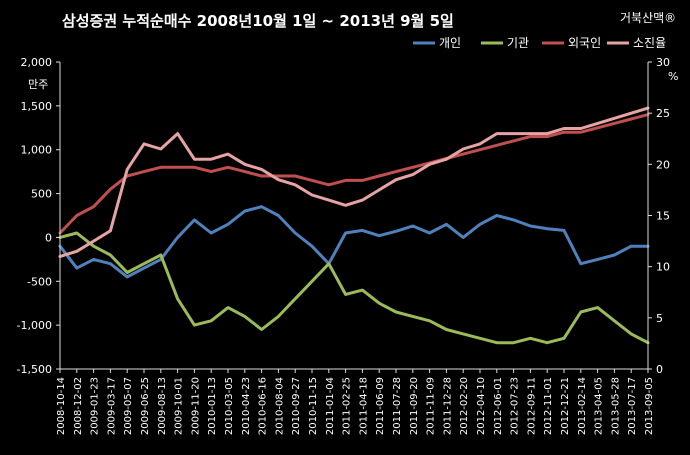 The height and width of the screenshot is (455, 690). I want to click on y-tick-label-right: 10, so click(663, 267).